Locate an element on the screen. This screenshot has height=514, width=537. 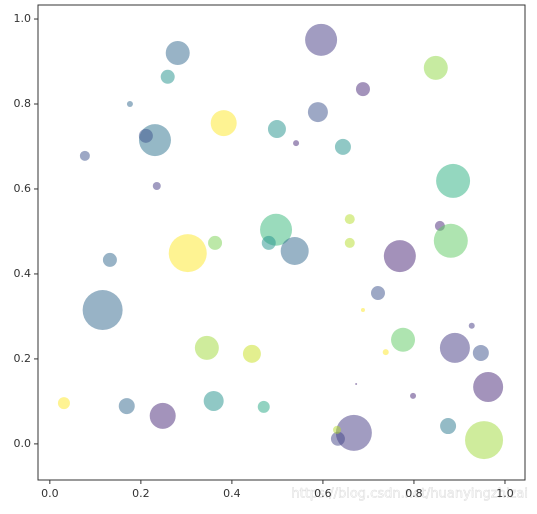
y-tick-label: 0.2 is located at coordinates (23, 358).